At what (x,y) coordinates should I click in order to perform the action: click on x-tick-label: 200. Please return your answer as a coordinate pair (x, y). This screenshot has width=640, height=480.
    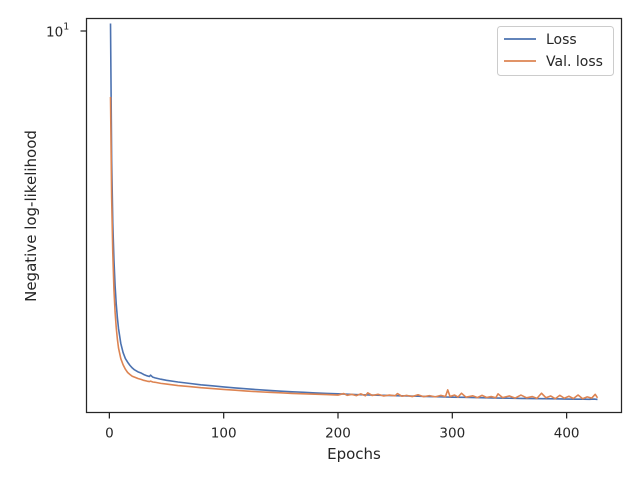
    Looking at the image, I should click on (338, 434).